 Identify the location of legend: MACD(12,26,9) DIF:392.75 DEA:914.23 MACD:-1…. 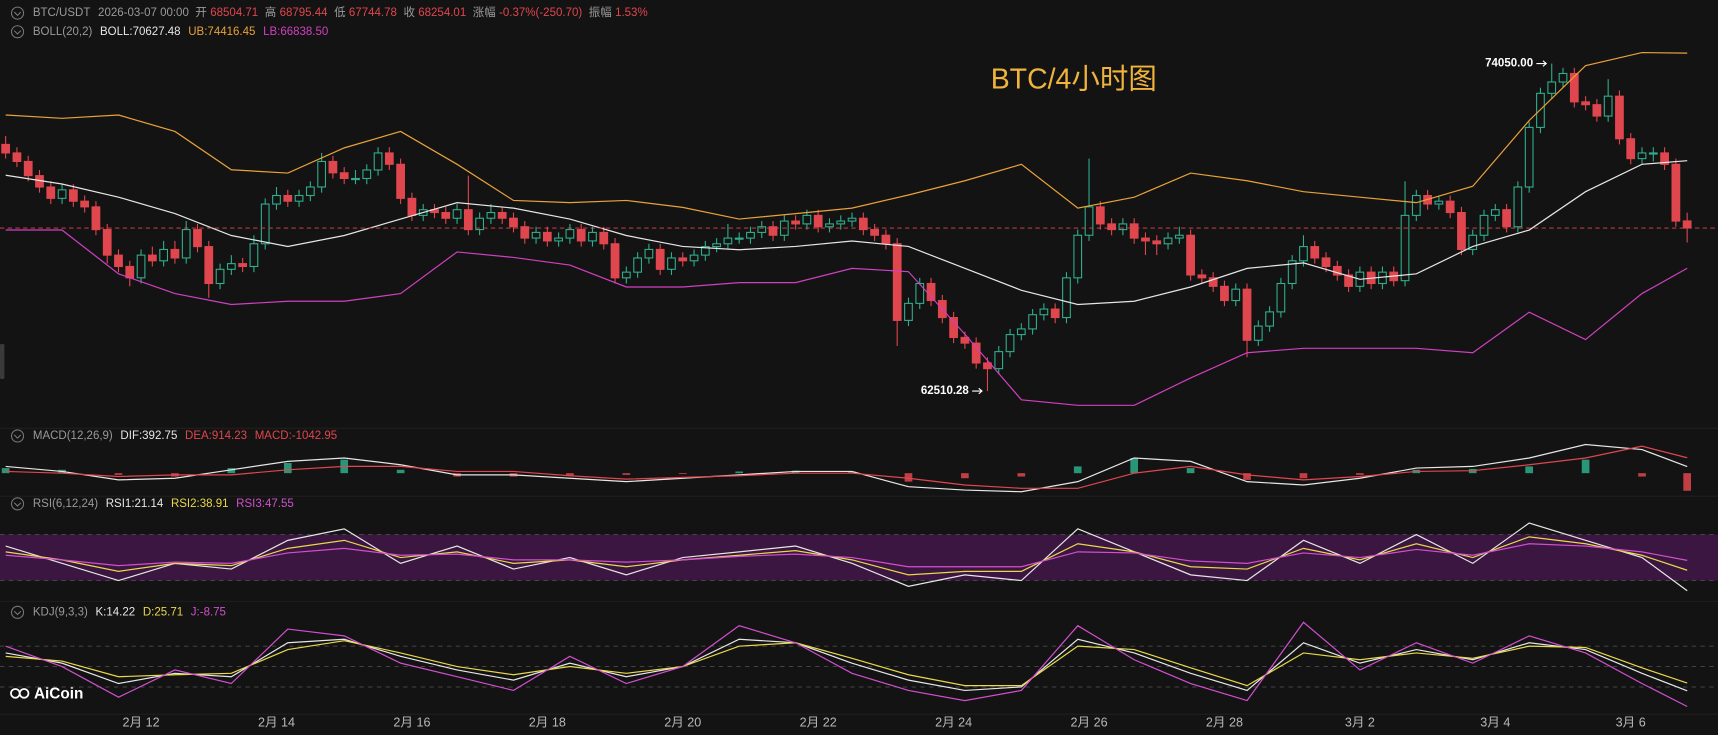
(185, 436).